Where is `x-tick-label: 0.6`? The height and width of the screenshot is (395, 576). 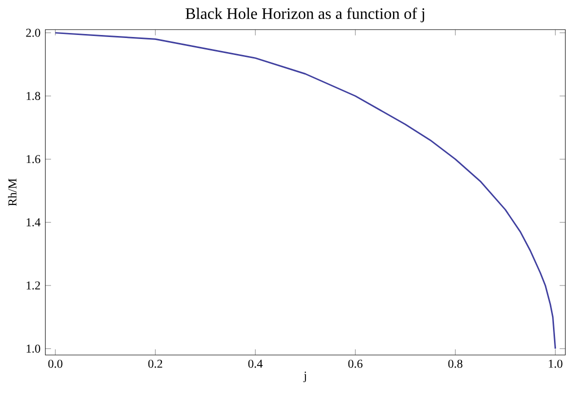
x-tick-label: 0.6 is located at coordinates (355, 364).